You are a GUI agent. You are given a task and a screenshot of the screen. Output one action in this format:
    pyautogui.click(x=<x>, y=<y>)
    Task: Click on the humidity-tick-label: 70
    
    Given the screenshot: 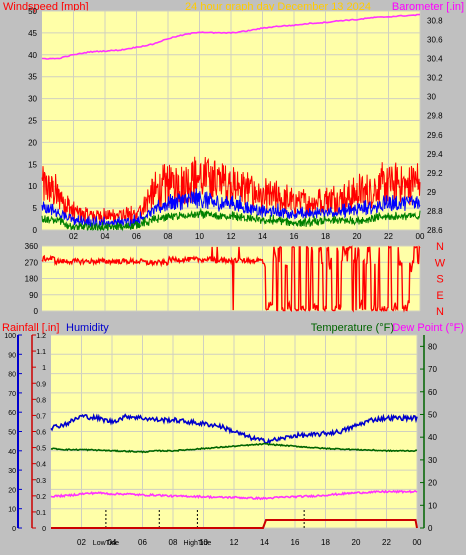 What is the action you would take?
    pyautogui.click(x=12, y=394)
    